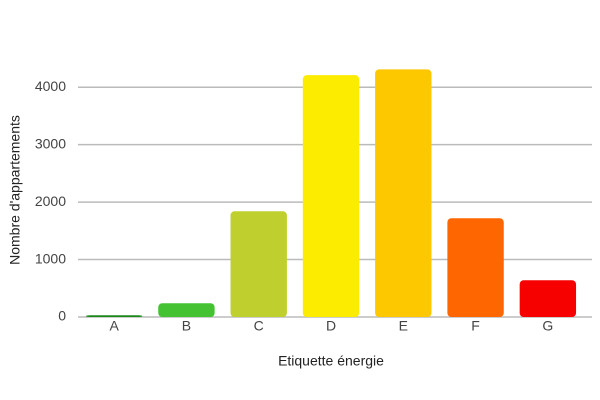 This screenshot has width=600, height=400. What do you see at coordinates (50, 258) in the screenshot?
I see `y-tick-label: 1000` at bounding box center [50, 258].